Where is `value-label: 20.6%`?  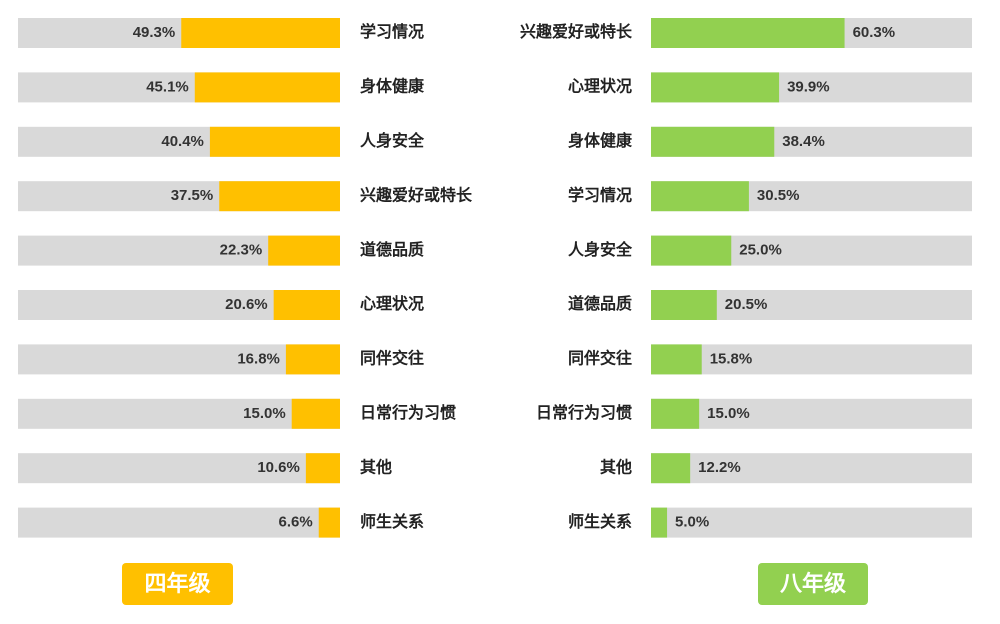
value-label: 20.6% is located at coordinates (246, 304).